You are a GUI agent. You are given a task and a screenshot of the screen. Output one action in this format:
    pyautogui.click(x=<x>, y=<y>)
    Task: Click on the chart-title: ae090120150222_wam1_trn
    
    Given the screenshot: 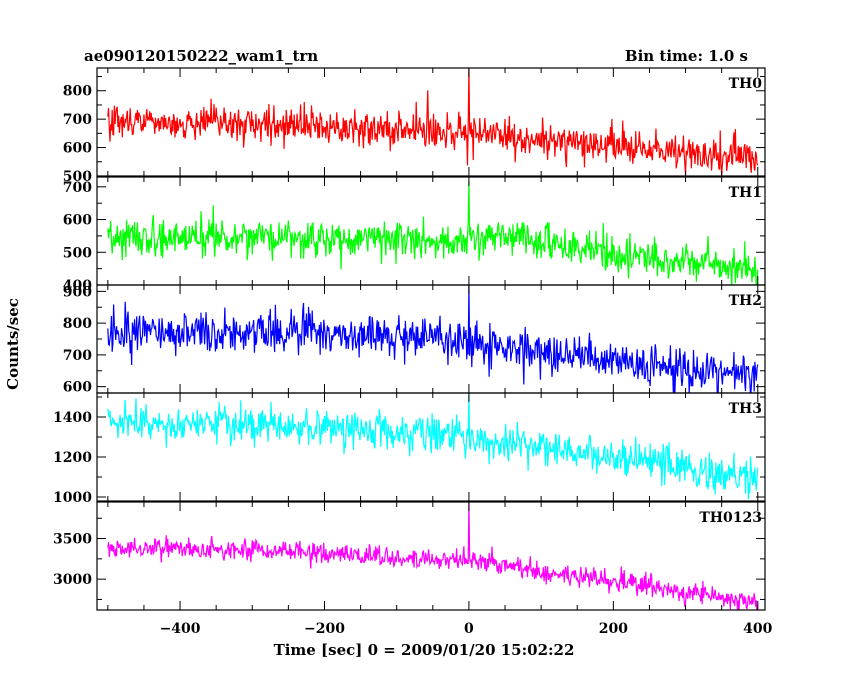 What is the action you would take?
    pyautogui.click(x=201, y=56)
    